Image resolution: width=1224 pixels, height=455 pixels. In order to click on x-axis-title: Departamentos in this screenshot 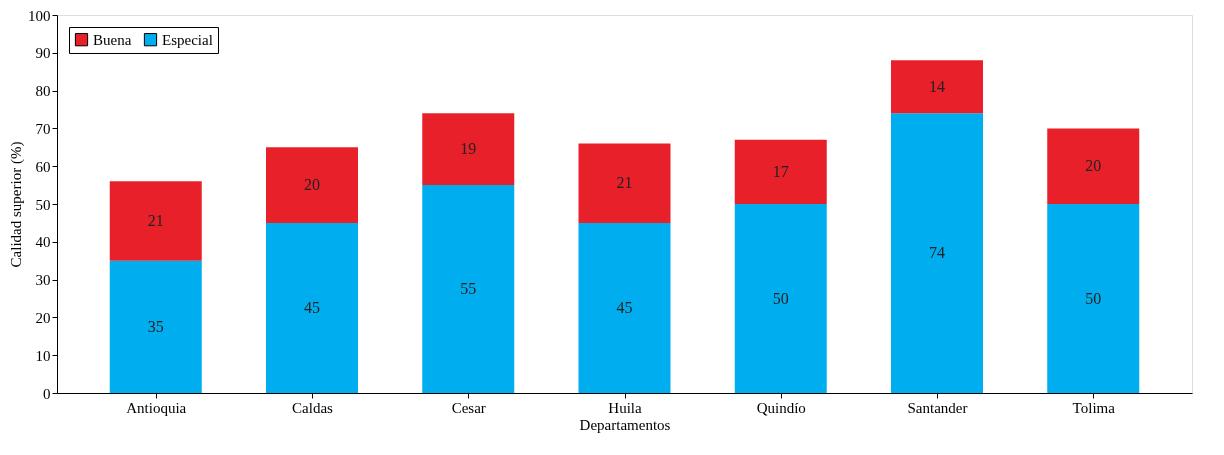, I will do `click(625, 424)`.